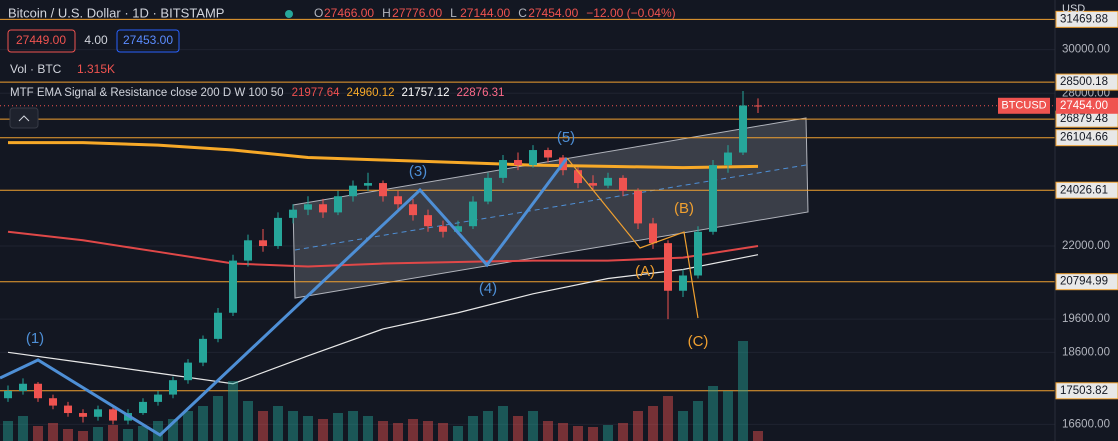 The image size is (1118, 441). Describe the element at coordinates (36, 69) in the screenshot. I see `volume-label: Vol · BTC` at that location.